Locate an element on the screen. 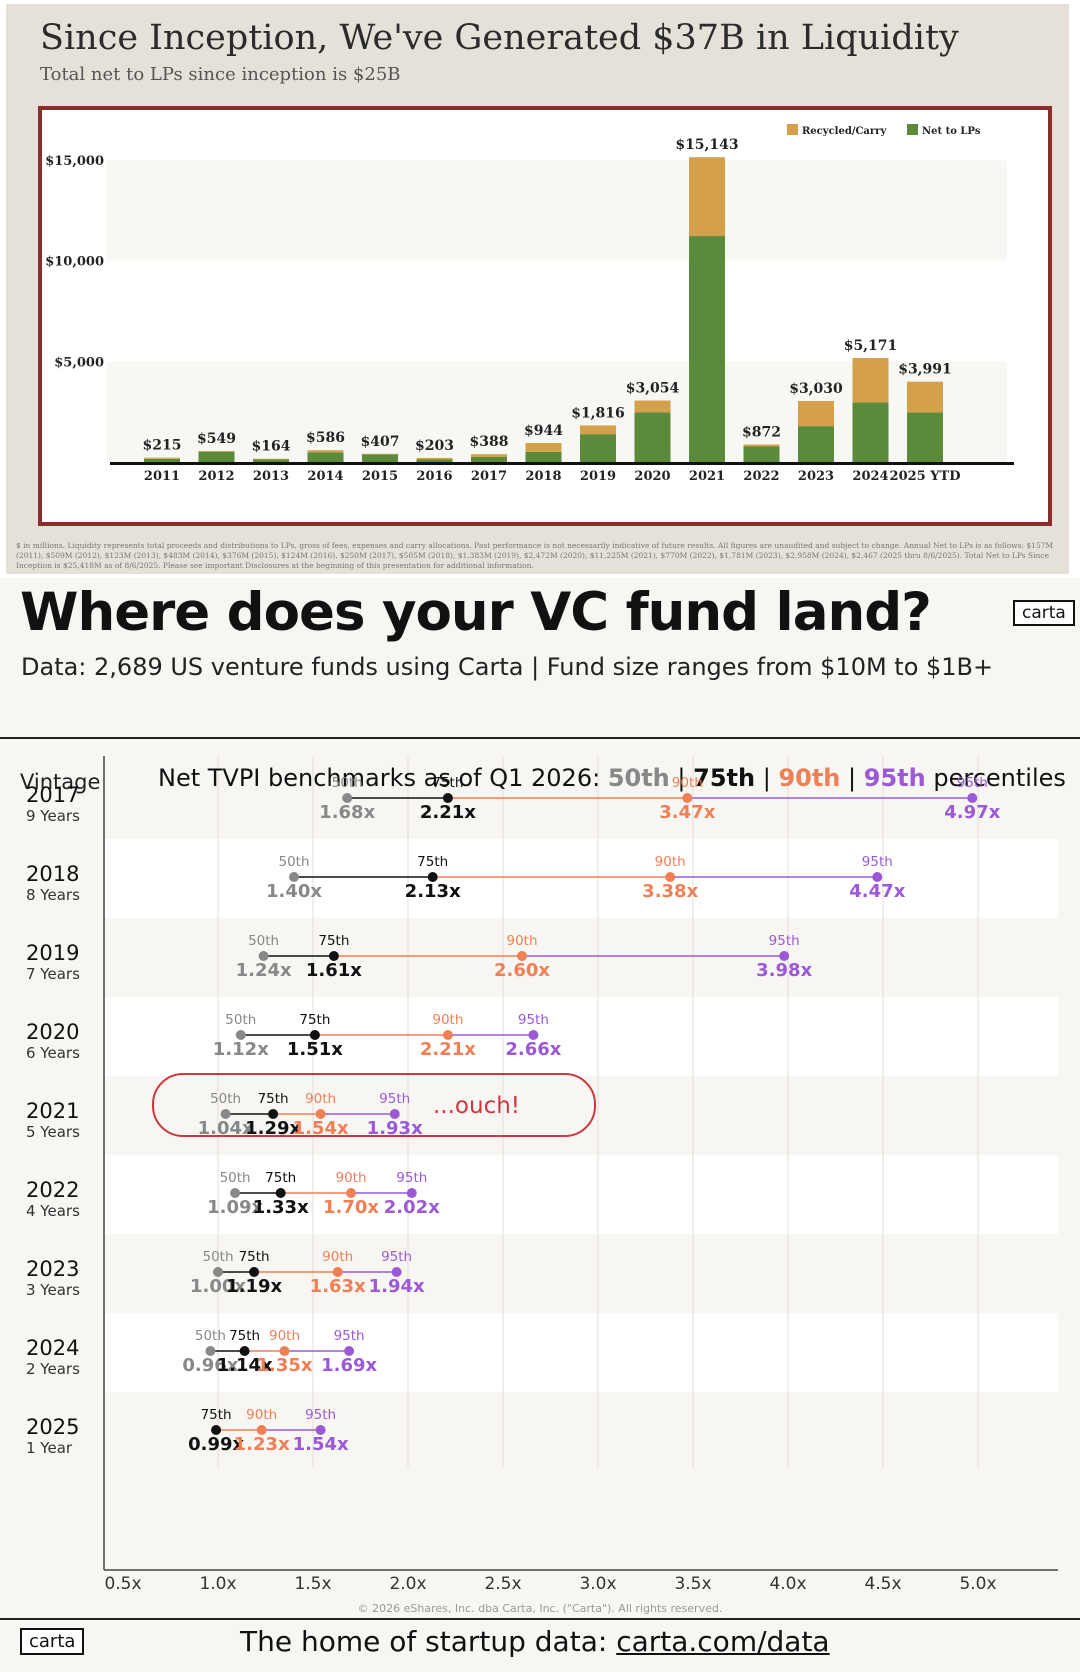  bar-total-label: $3,991 is located at coordinates (925, 370).